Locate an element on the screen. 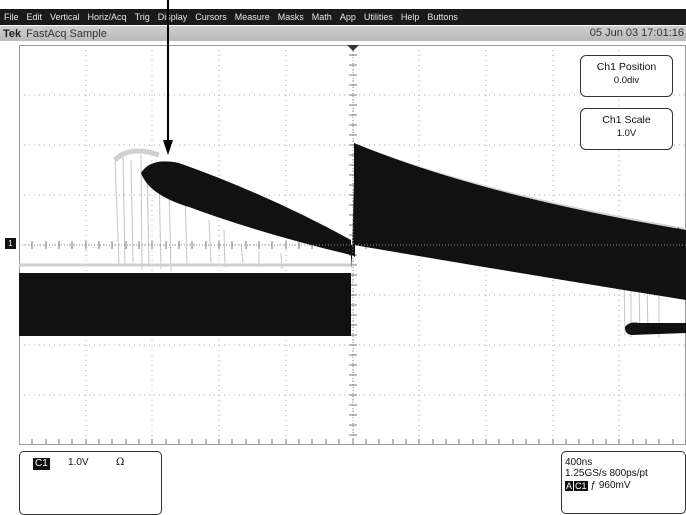  channel-scale: 1.0V is located at coordinates (78, 462).